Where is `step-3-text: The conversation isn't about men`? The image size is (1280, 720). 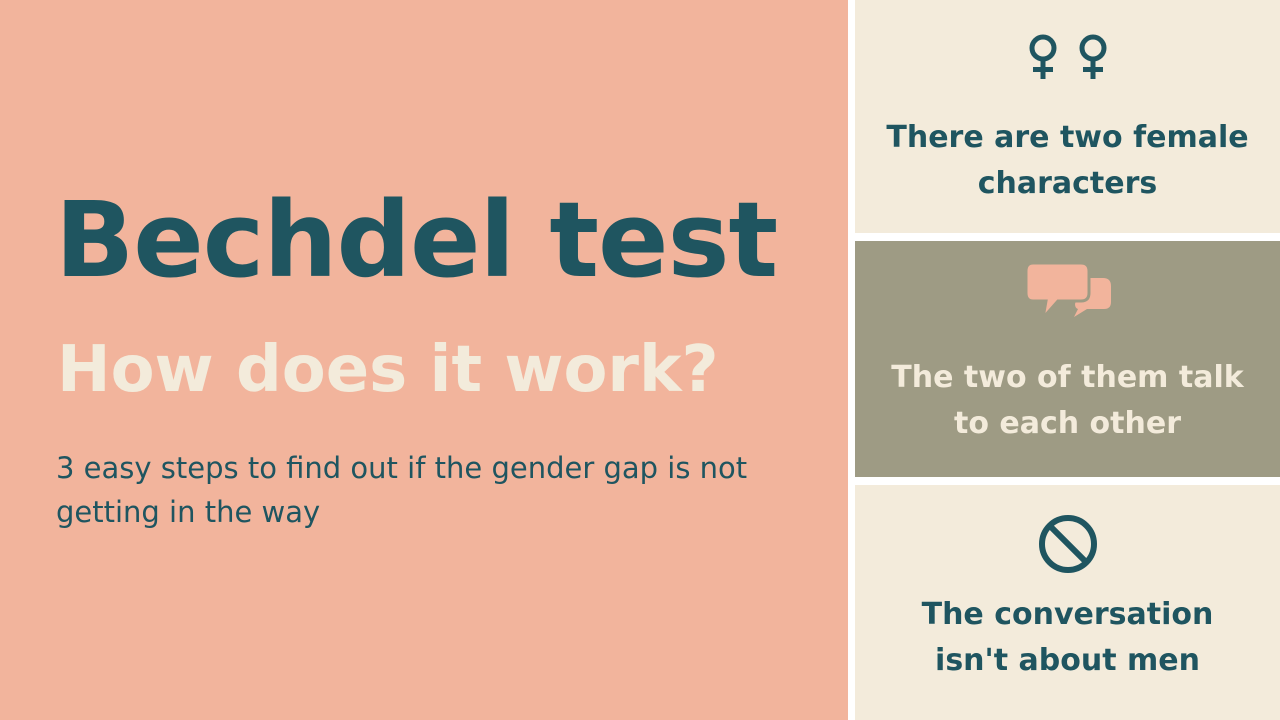 step-3-text: The conversation isn't about men is located at coordinates (1067, 638).